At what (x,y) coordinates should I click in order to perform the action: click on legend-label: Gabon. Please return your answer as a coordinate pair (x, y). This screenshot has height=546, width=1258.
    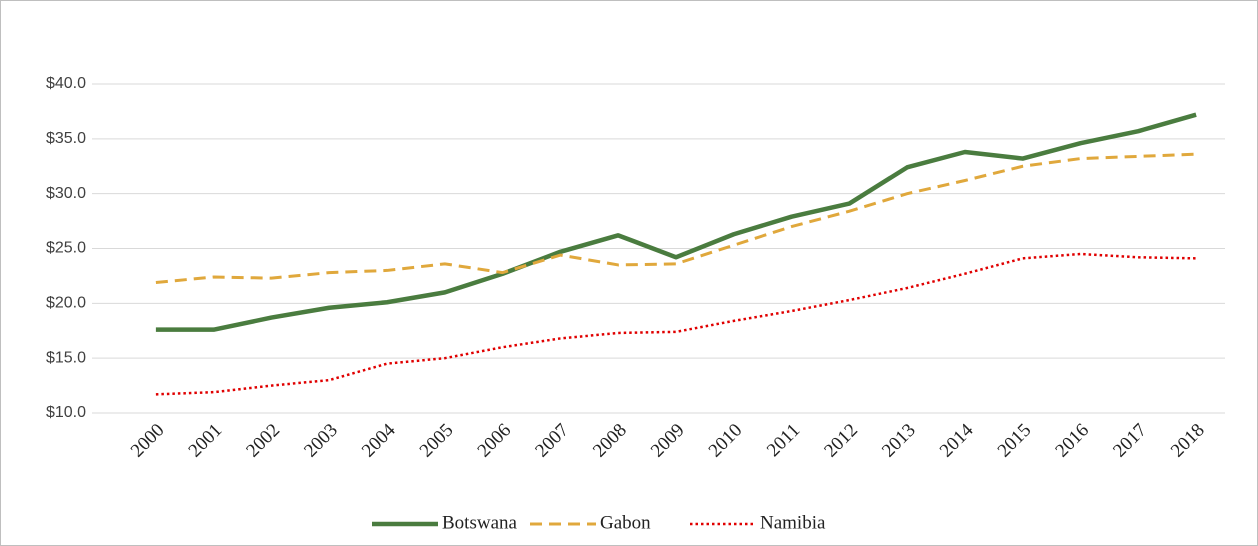
    Looking at the image, I should click on (625, 522).